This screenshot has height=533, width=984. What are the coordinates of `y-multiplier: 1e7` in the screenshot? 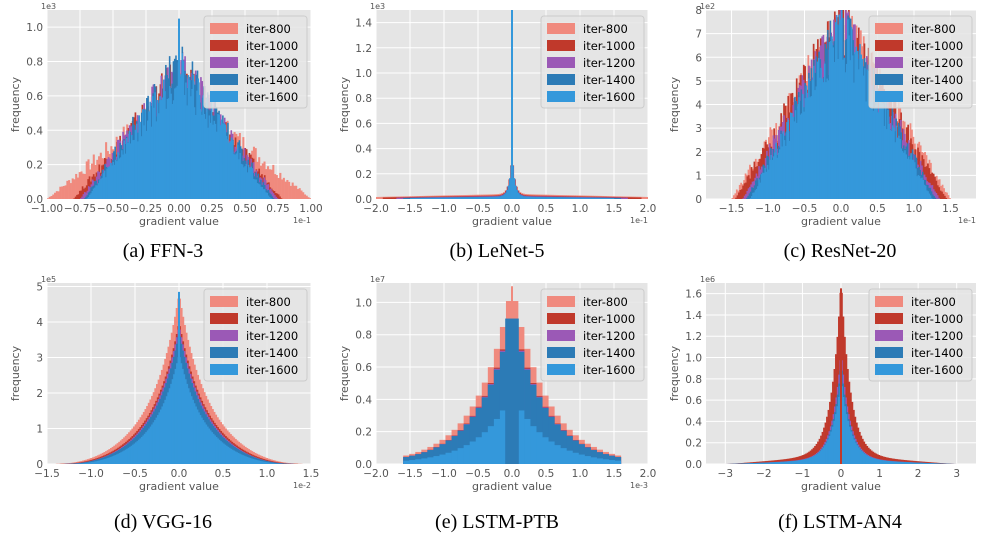 It's located at (377, 279).